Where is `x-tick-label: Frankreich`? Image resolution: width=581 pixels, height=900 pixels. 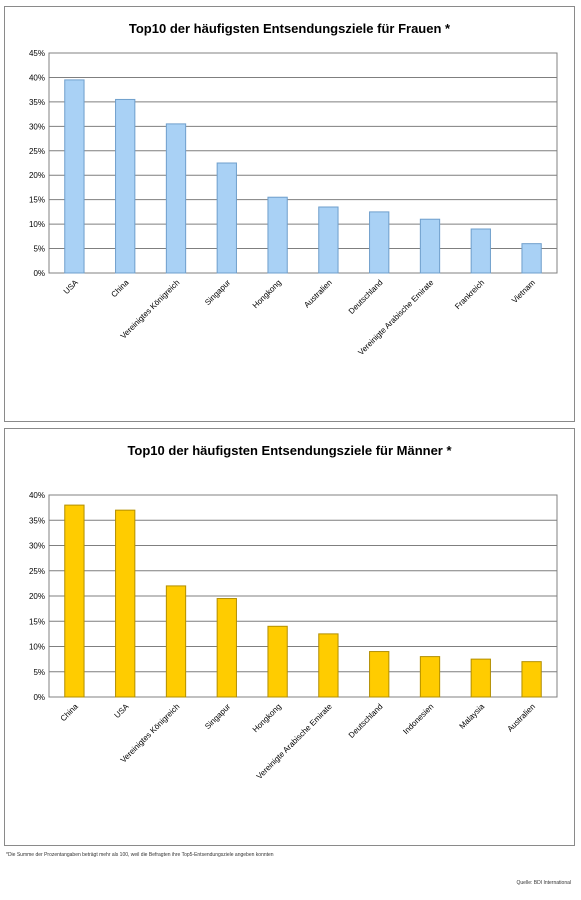
x-tick-label: Frankreich is located at coordinates (469, 294).